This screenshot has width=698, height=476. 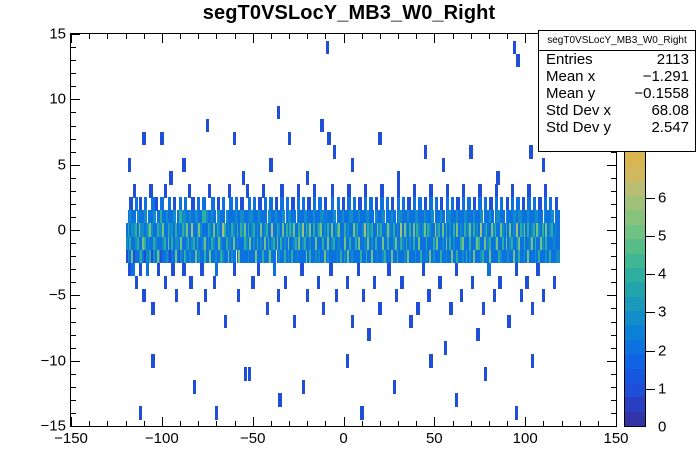 I want to click on palette-band, so click(x=635, y=418).